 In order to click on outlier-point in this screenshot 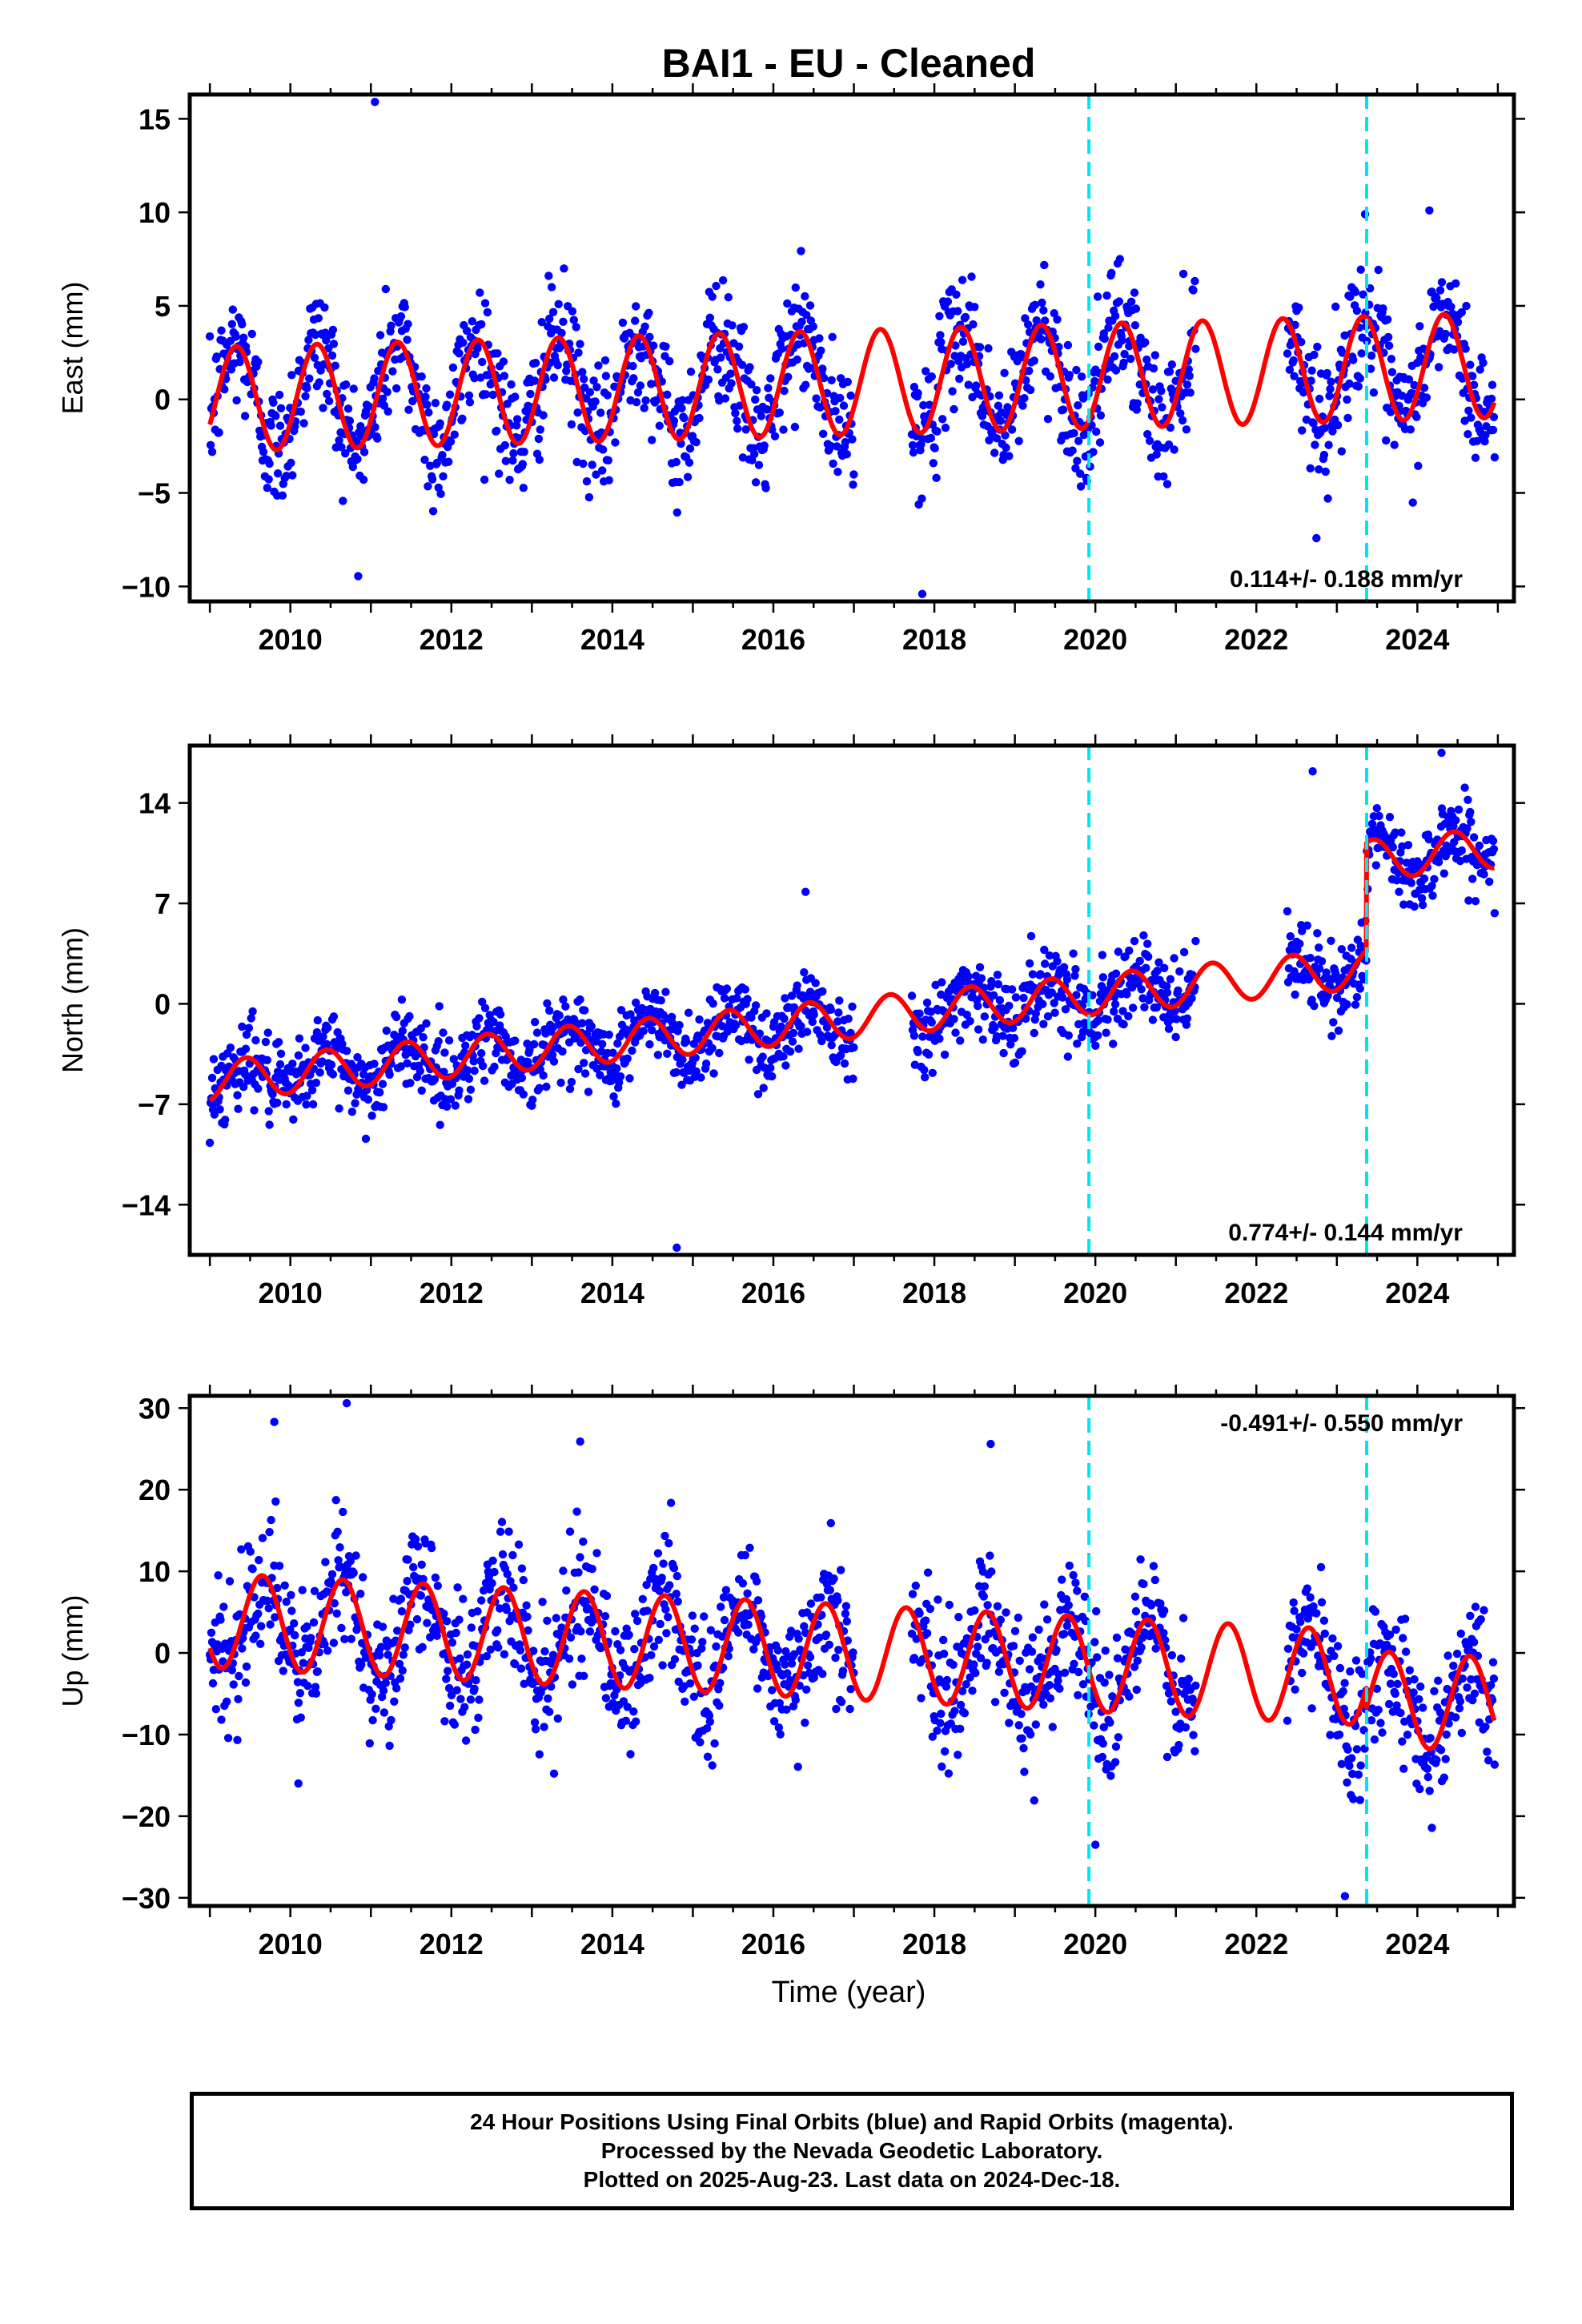, I will do `click(1312, 772)`.